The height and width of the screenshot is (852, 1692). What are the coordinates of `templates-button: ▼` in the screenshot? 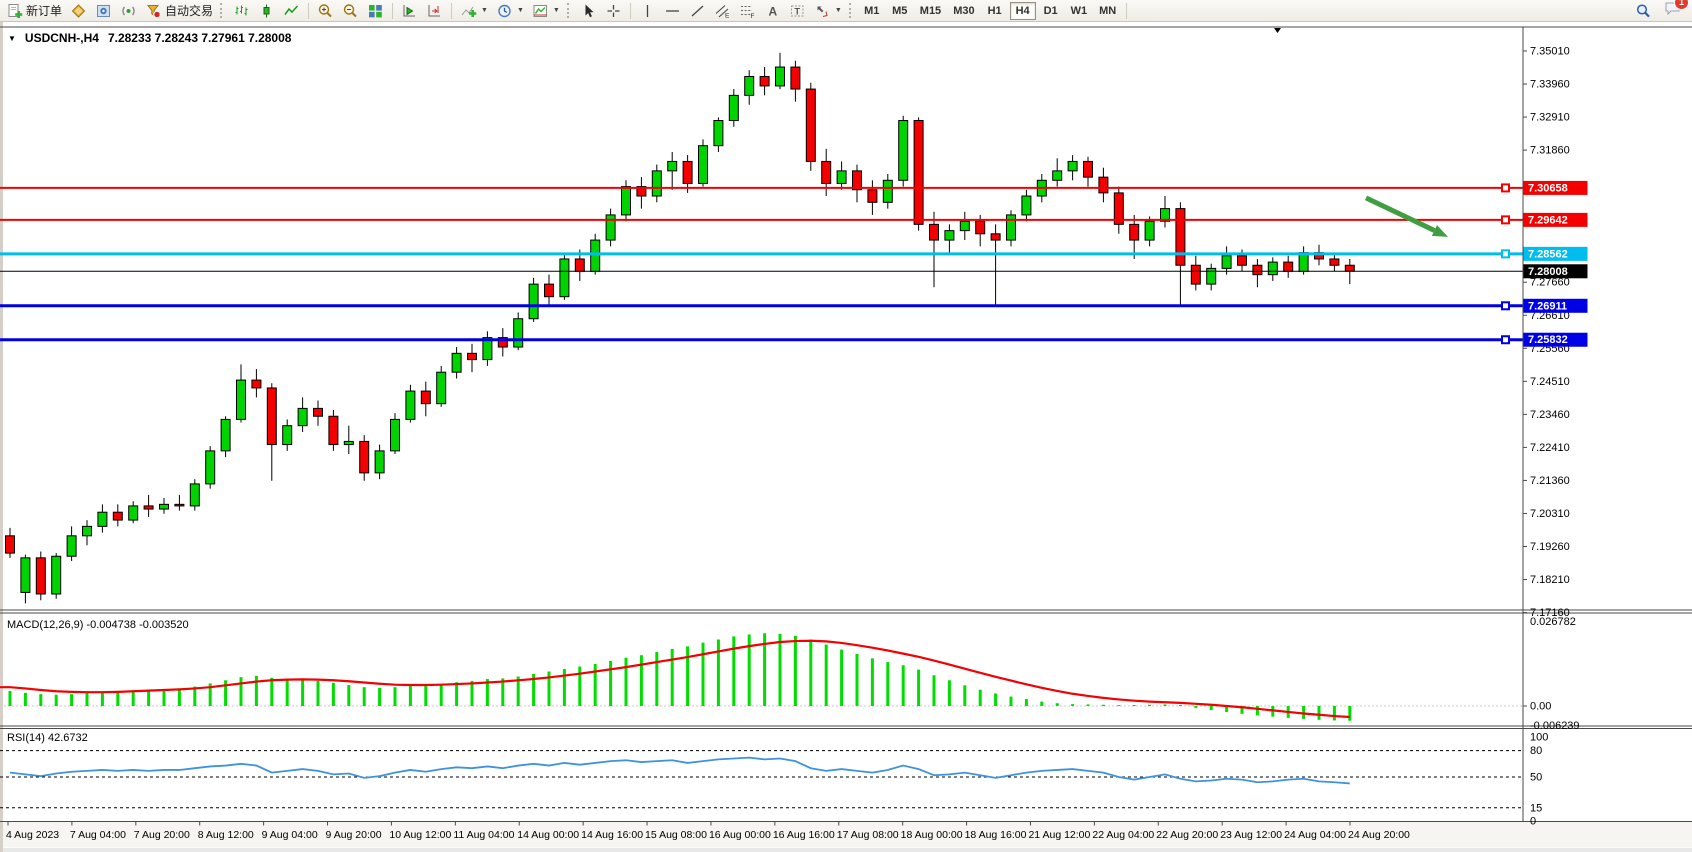 It's located at (546, 11).